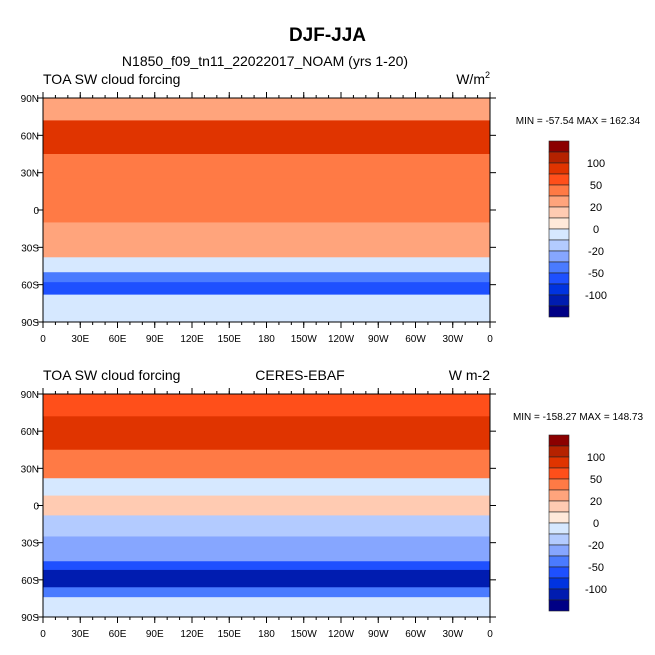 The height and width of the screenshot is (655, 655). I want to click on colorbar-1: 100 50 20 0 -20 -50 -100, so click(577, 229).